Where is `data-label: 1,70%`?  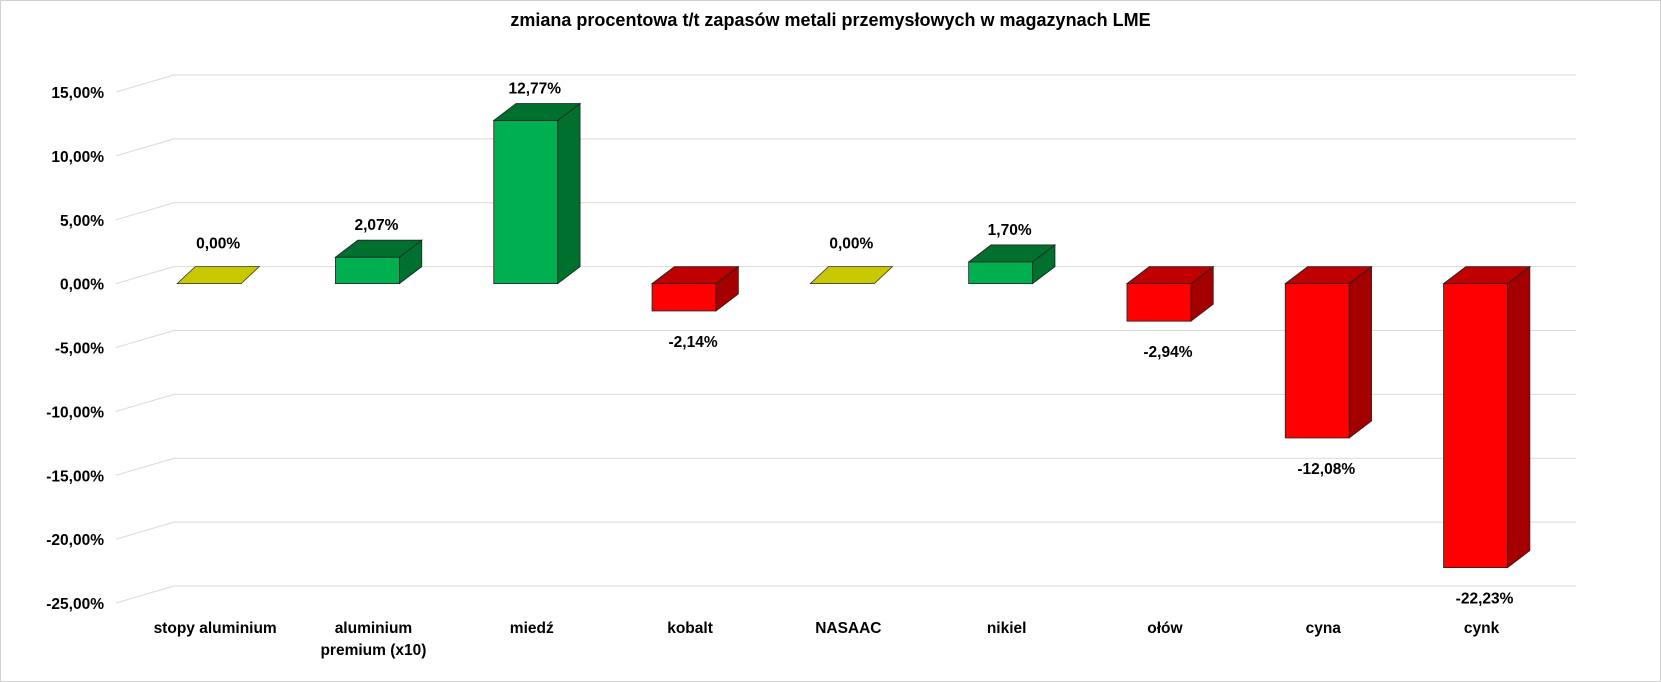 data-label: 1,70% is located at coordinates (1010, 230).